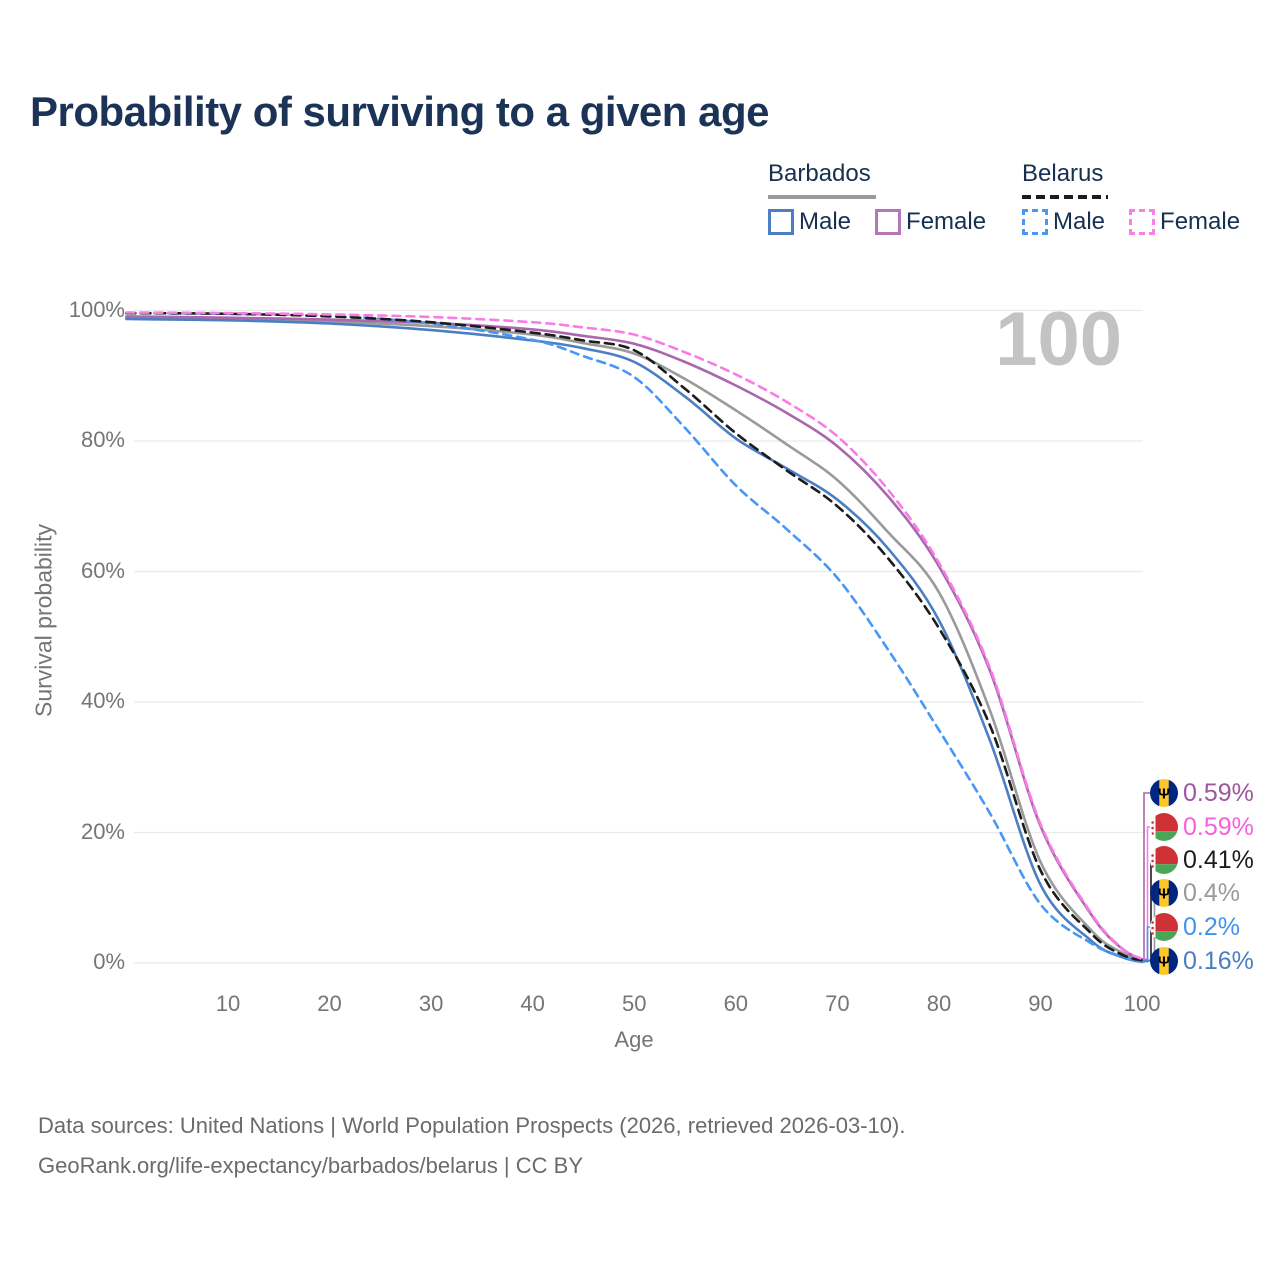  Describe the element at coordinates (1143, 198) in the screenshot. I see `legend-group-belarus: Belarus Male Female` at that location.